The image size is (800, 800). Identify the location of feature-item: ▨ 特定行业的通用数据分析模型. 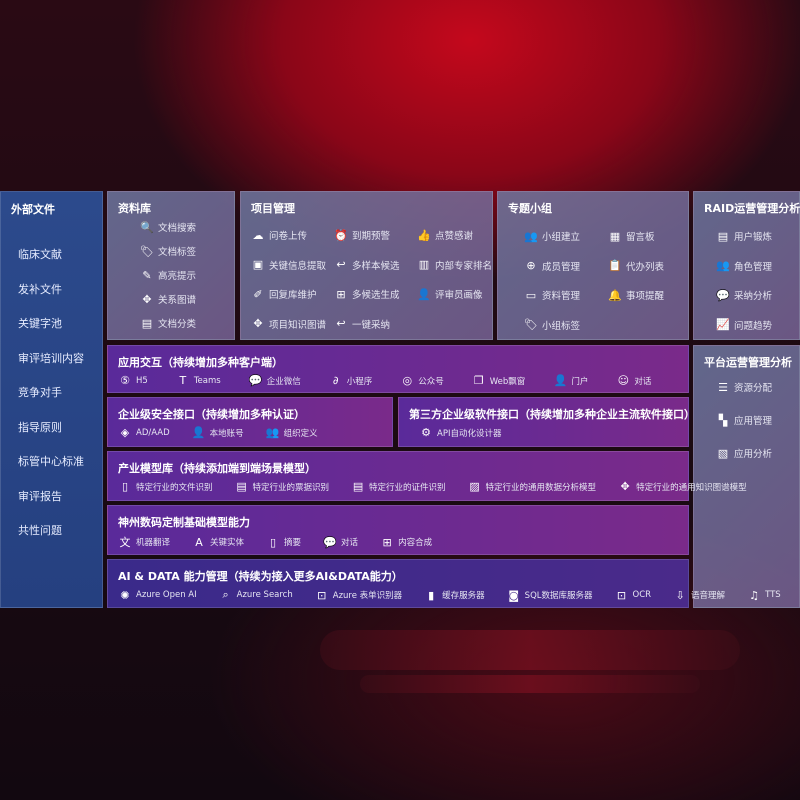
(532, 486).